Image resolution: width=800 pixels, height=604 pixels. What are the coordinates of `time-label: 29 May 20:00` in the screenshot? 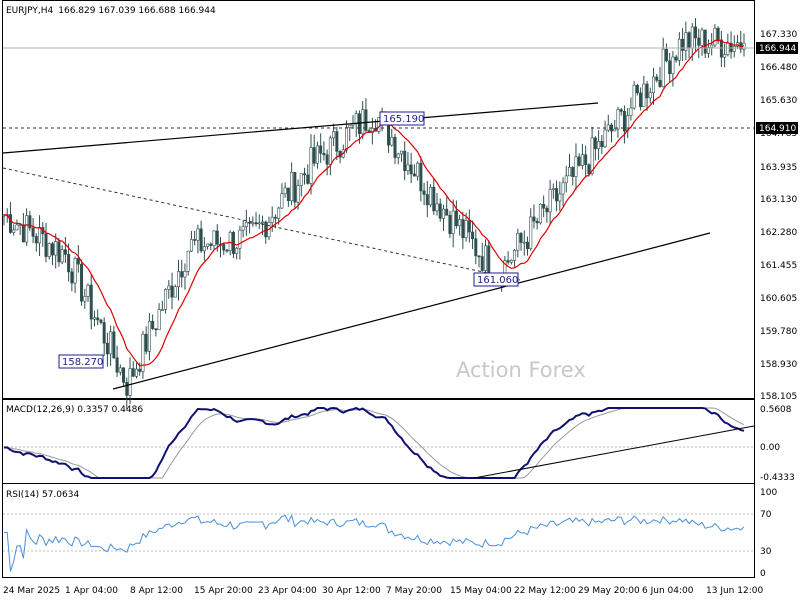 It's located at (609, 591).